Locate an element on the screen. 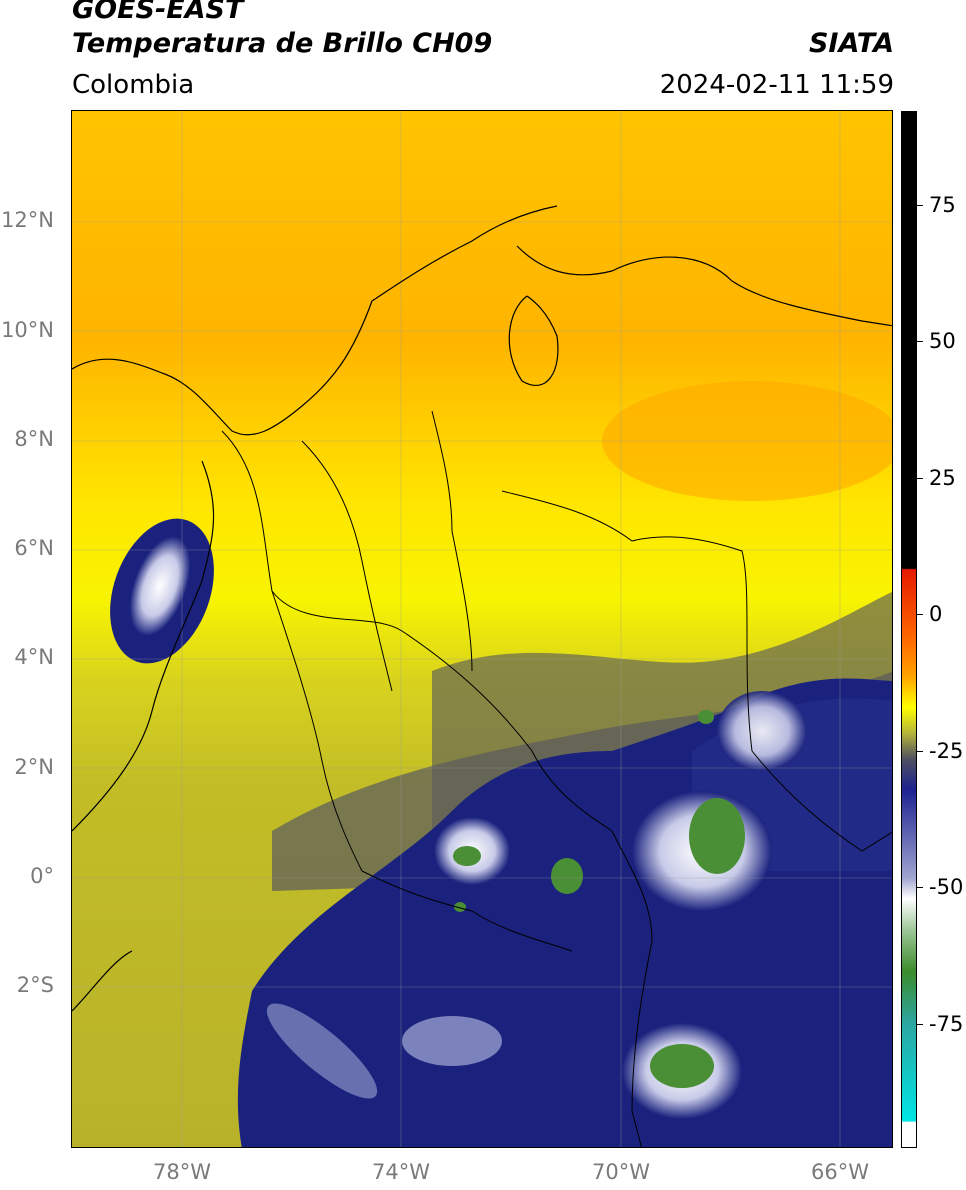 This screenshot has height=1190, width=966. colorbar-label: -50 is located at coordinates (946, 887).